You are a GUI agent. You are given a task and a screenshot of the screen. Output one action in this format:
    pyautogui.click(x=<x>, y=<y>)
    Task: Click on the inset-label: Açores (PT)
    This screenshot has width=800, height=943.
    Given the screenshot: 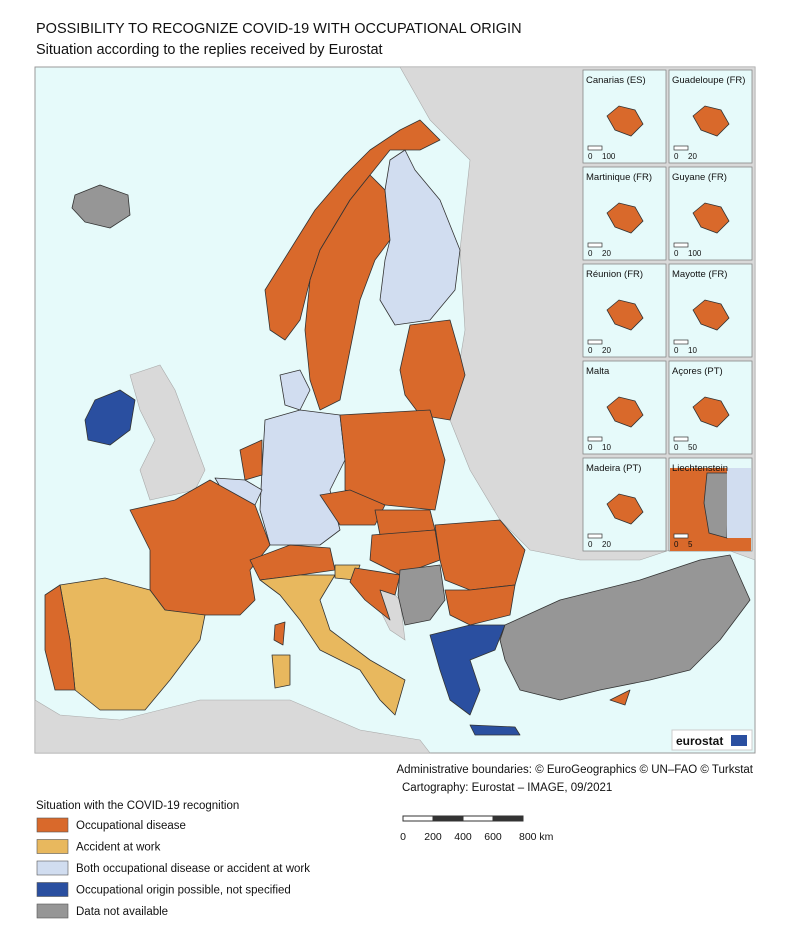 What is the action you would take?
    pyautogui.click(x=697, y=371)
    